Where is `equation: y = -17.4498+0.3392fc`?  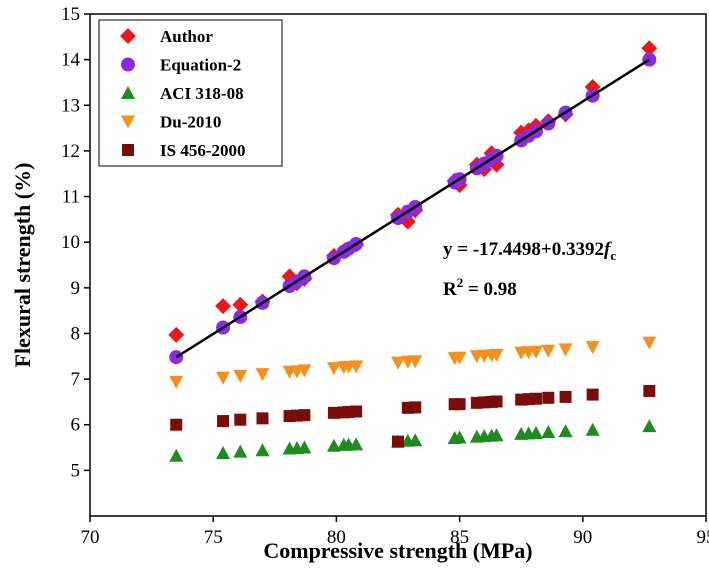
equation: y = -17.4498+0.3392fc is located at coordinates (529, 251).